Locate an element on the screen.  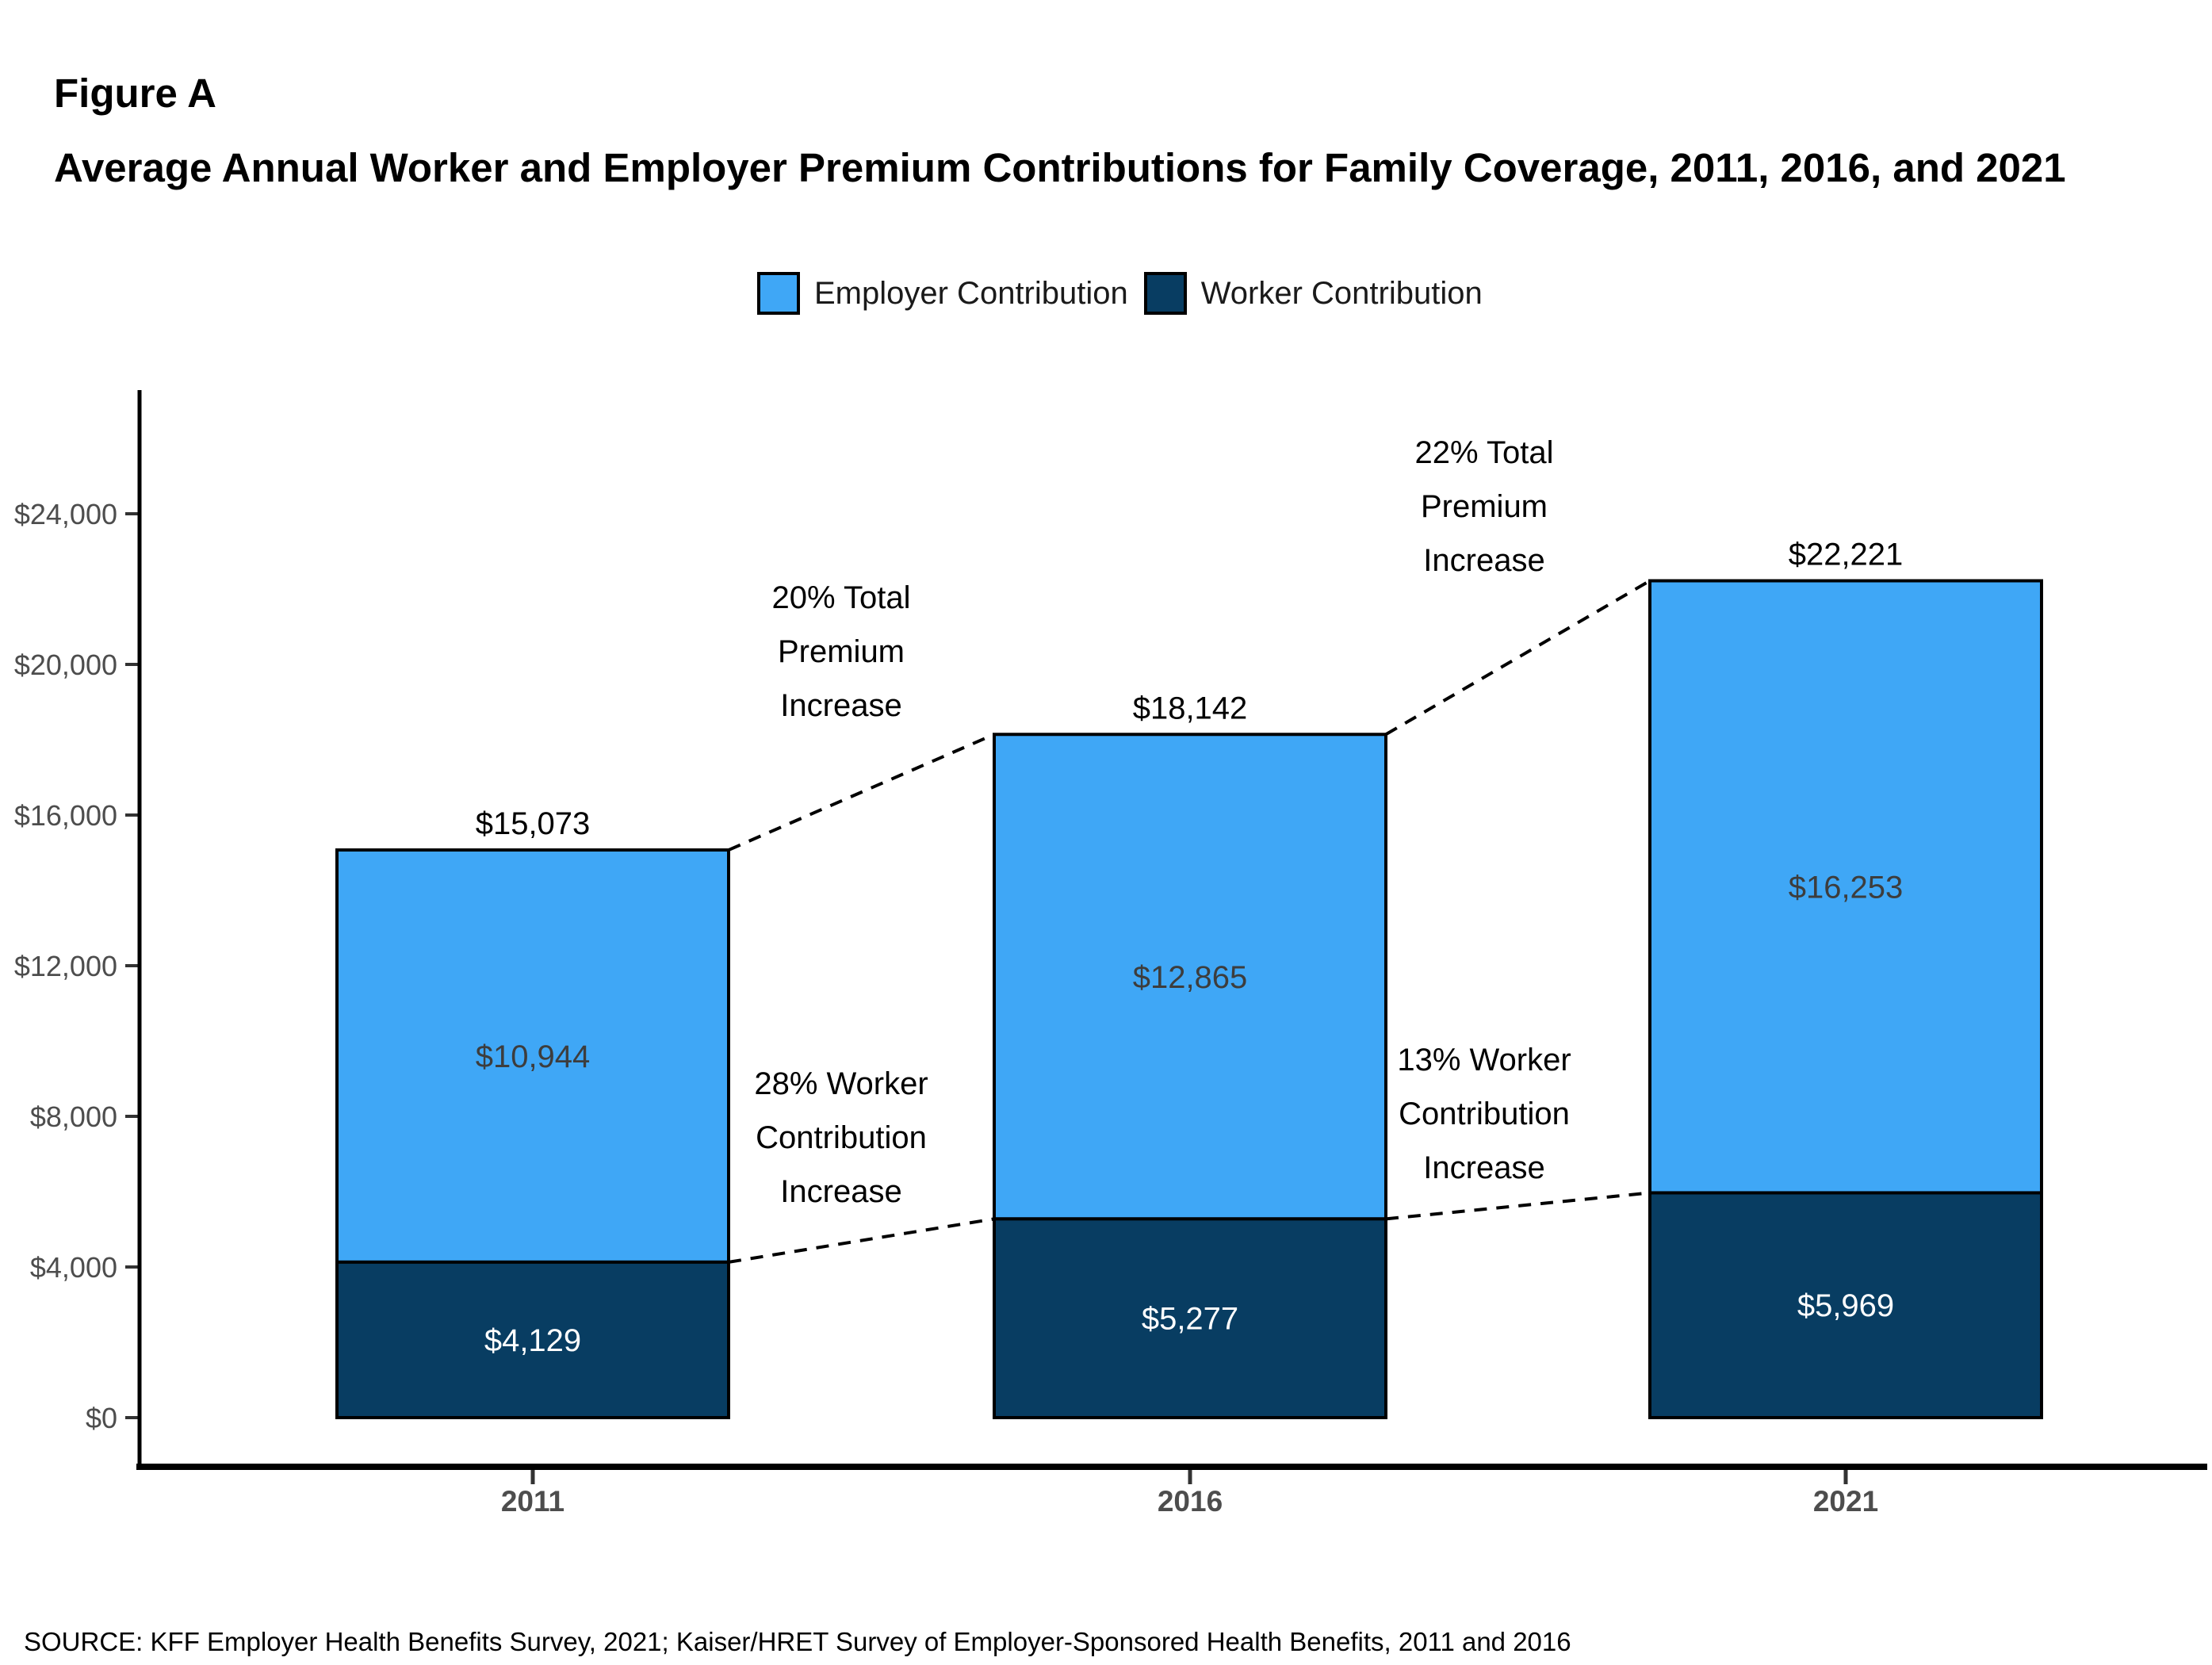
employer-value-label-2016: $12,865 is located at coordinates (1190, 977).